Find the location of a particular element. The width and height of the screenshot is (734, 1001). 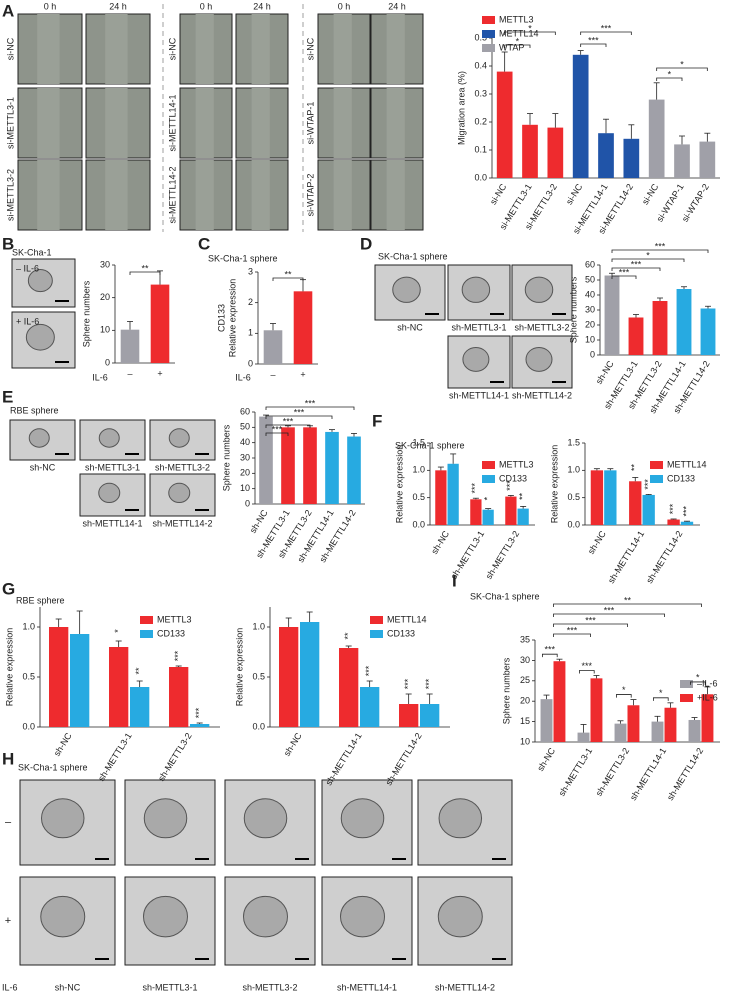

row-label: si-WTAP-2 is located at coordinates (310, 195).